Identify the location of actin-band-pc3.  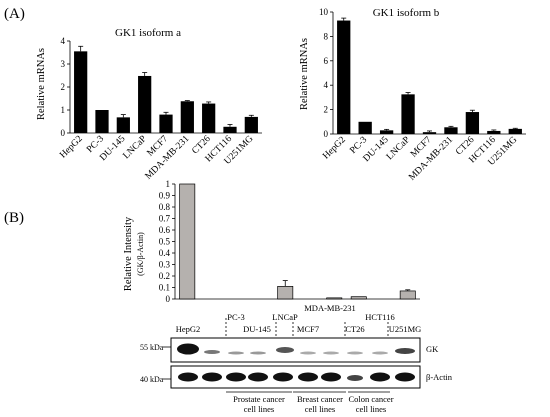
(236, 377).